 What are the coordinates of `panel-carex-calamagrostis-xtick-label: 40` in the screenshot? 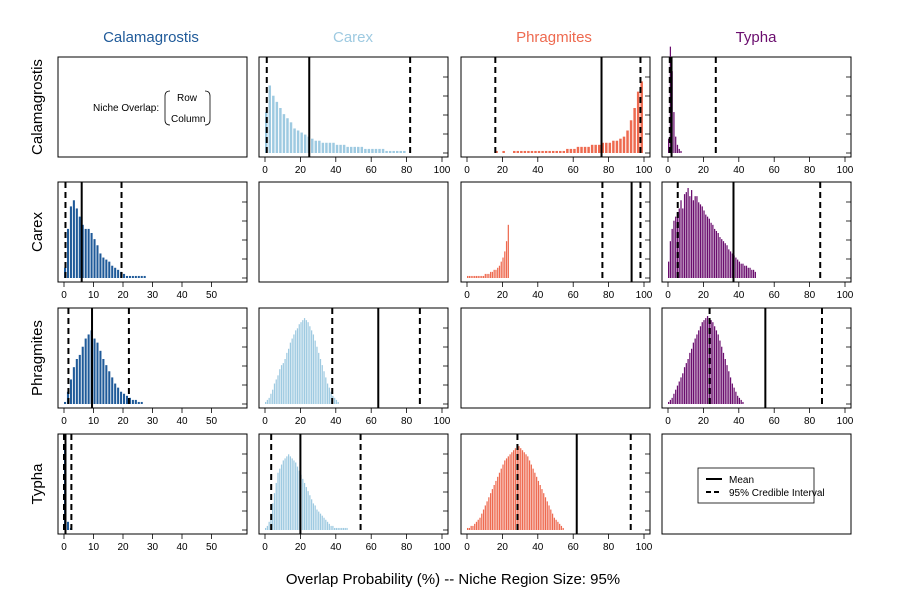 It's located at (182, 295).